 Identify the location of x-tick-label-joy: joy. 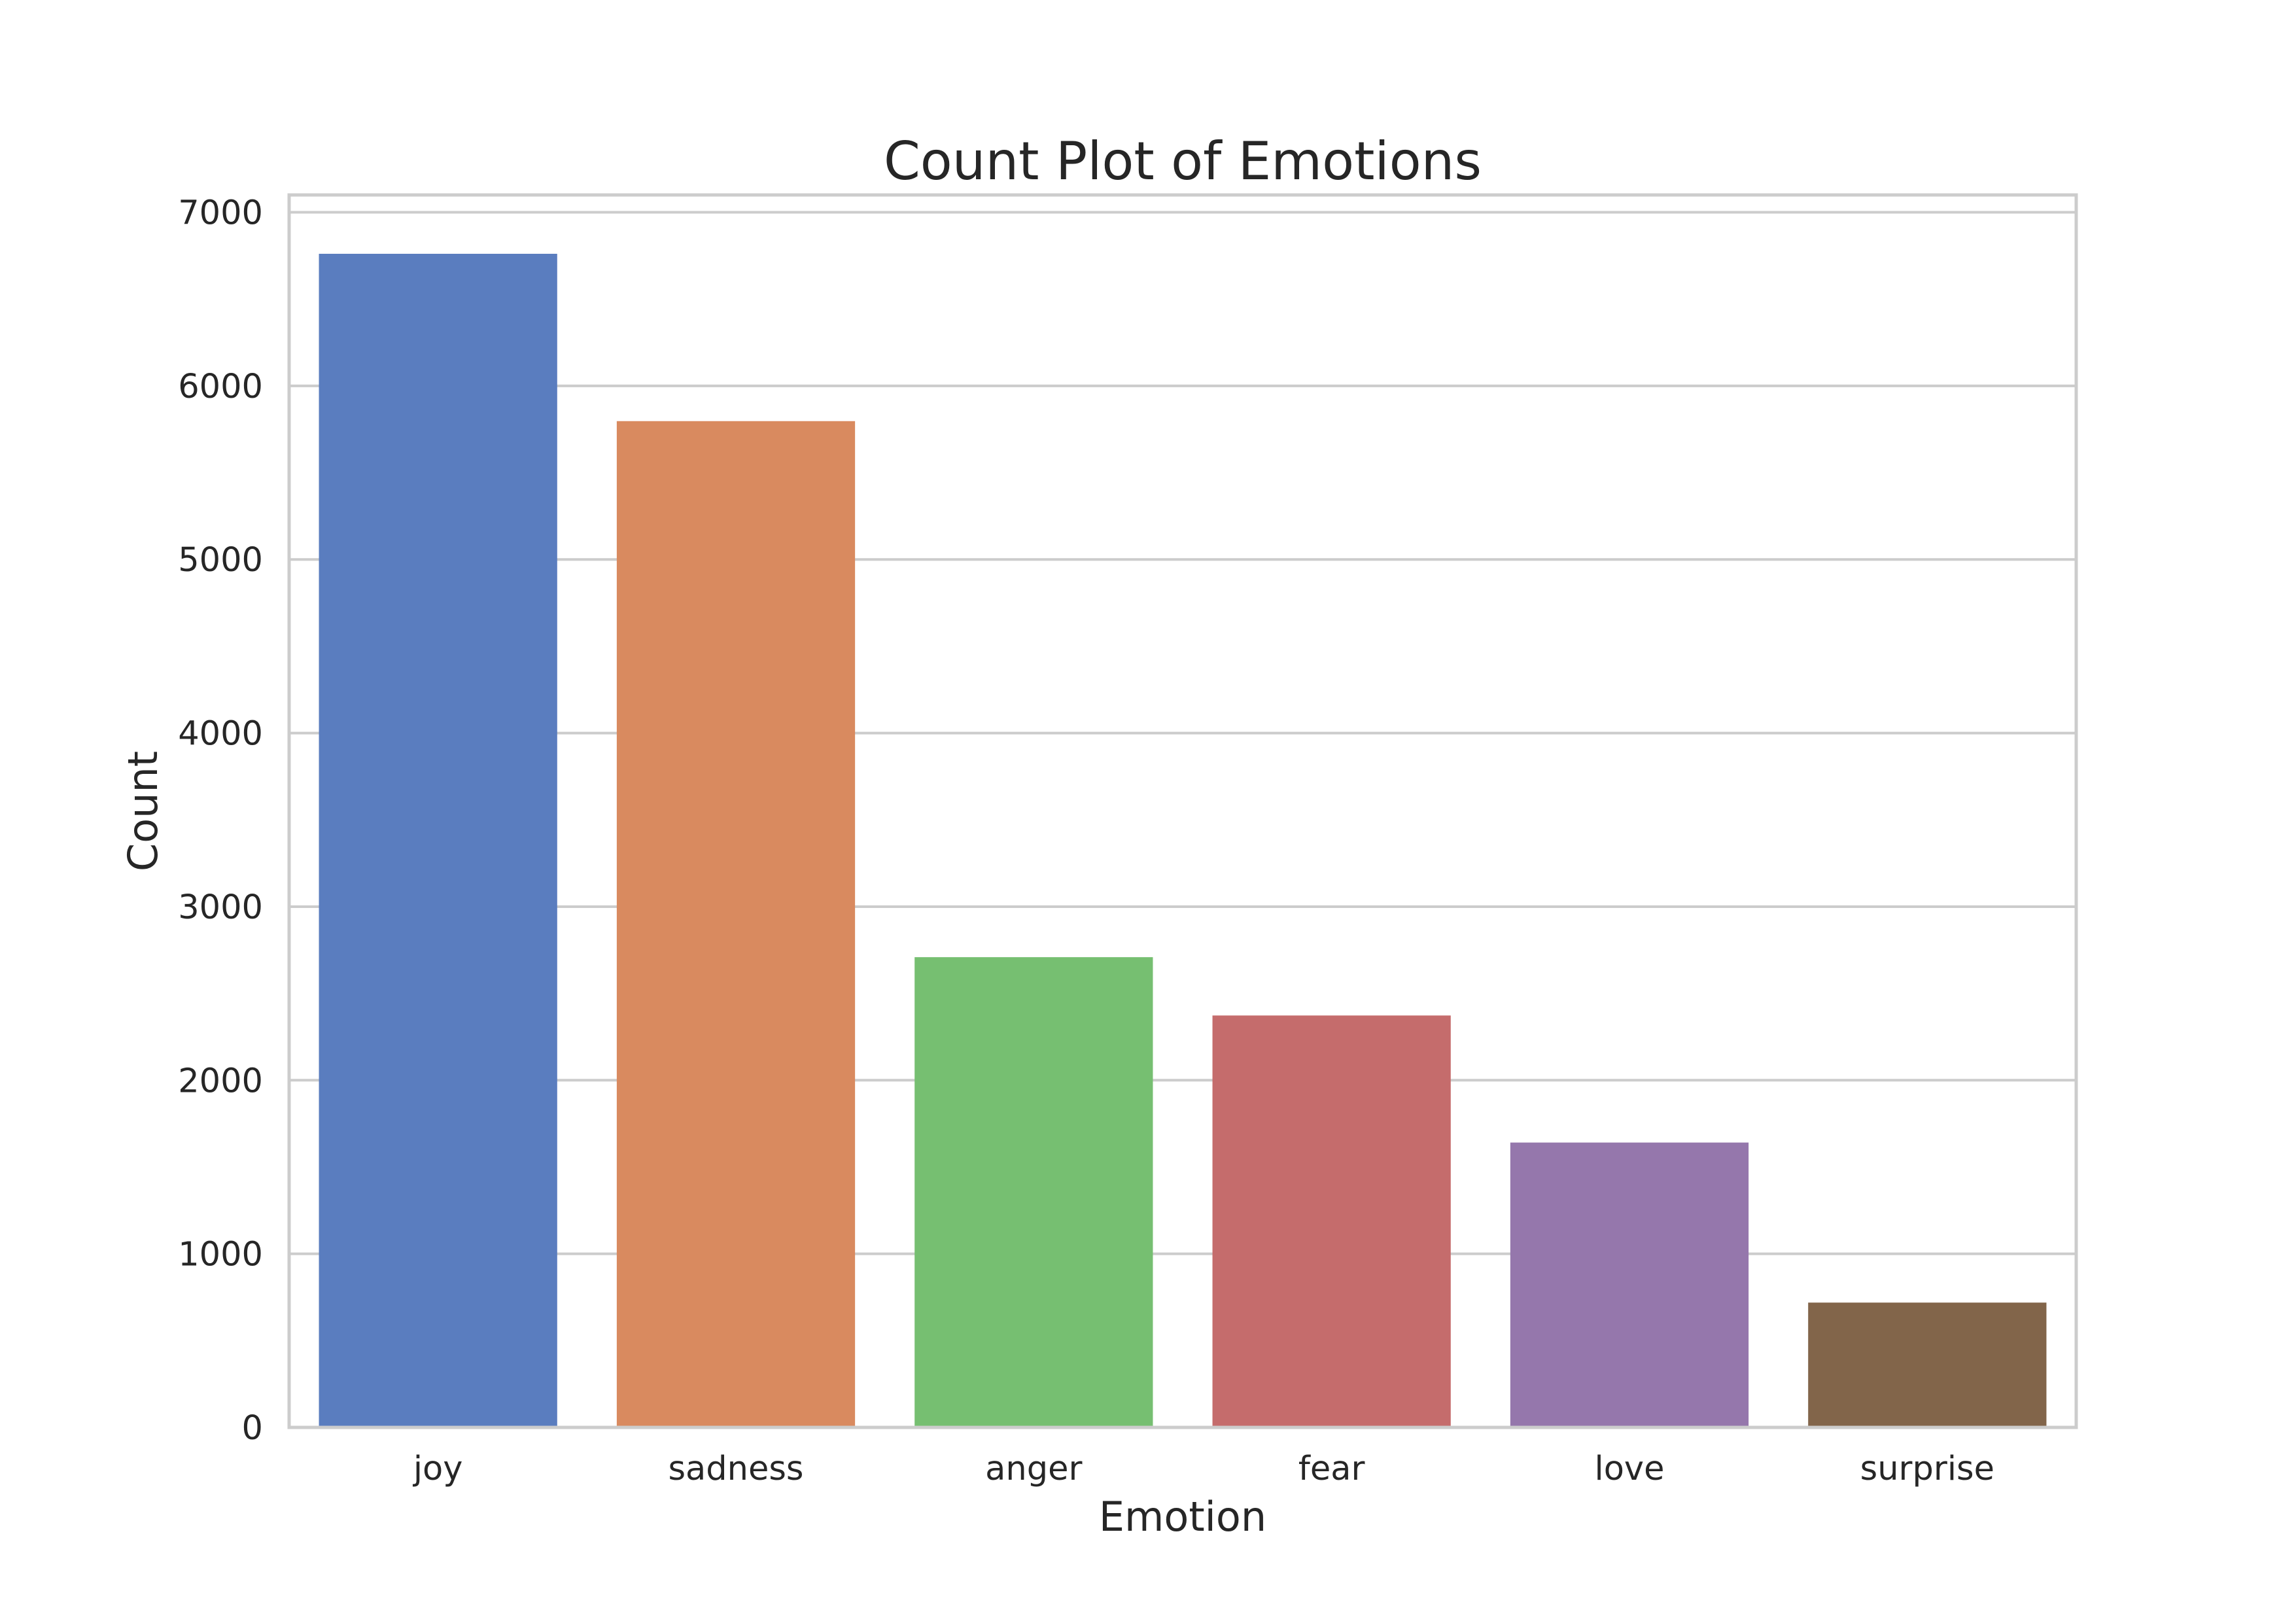
(438, 1469).